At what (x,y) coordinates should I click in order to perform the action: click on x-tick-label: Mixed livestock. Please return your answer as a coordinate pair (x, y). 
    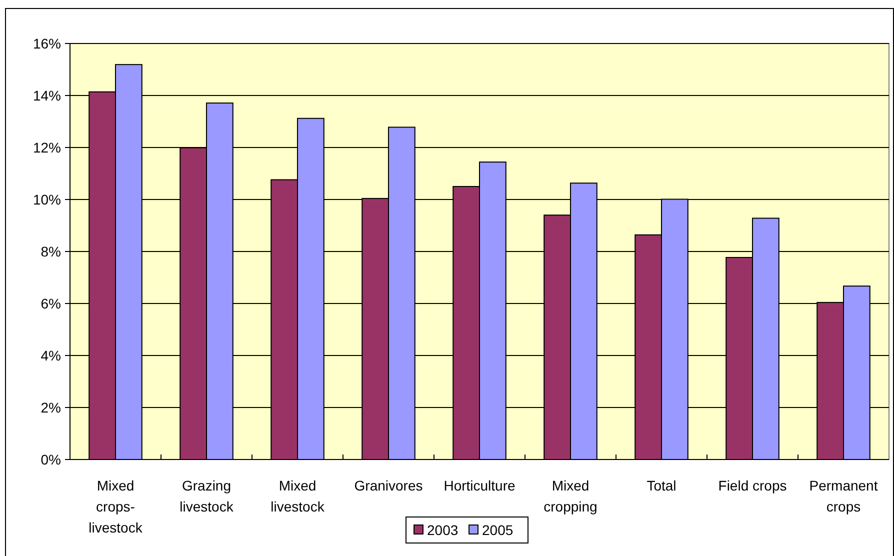
    Looking at the image, I should click on (298, 496).